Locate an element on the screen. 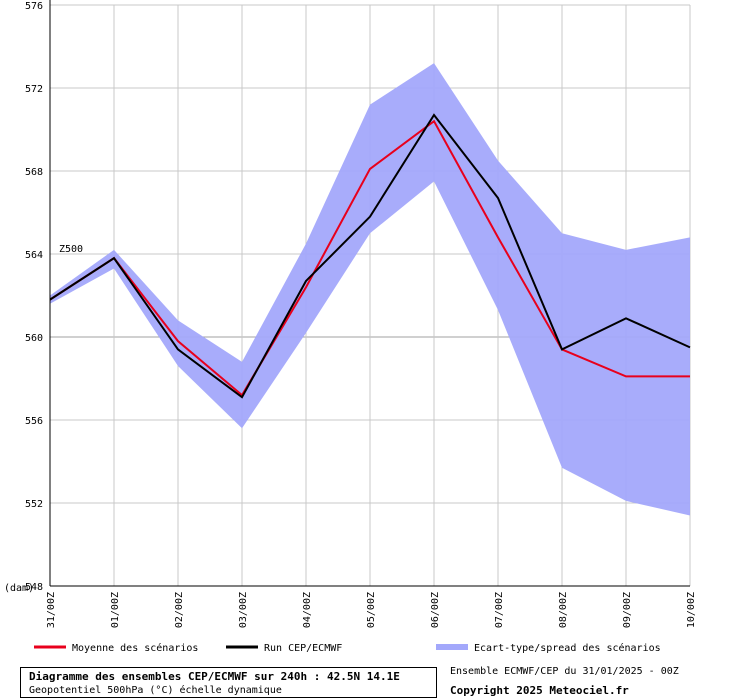 This screenshot has height=700, width=740. y-tick-label: 556 is located at coordinates (34, 421).